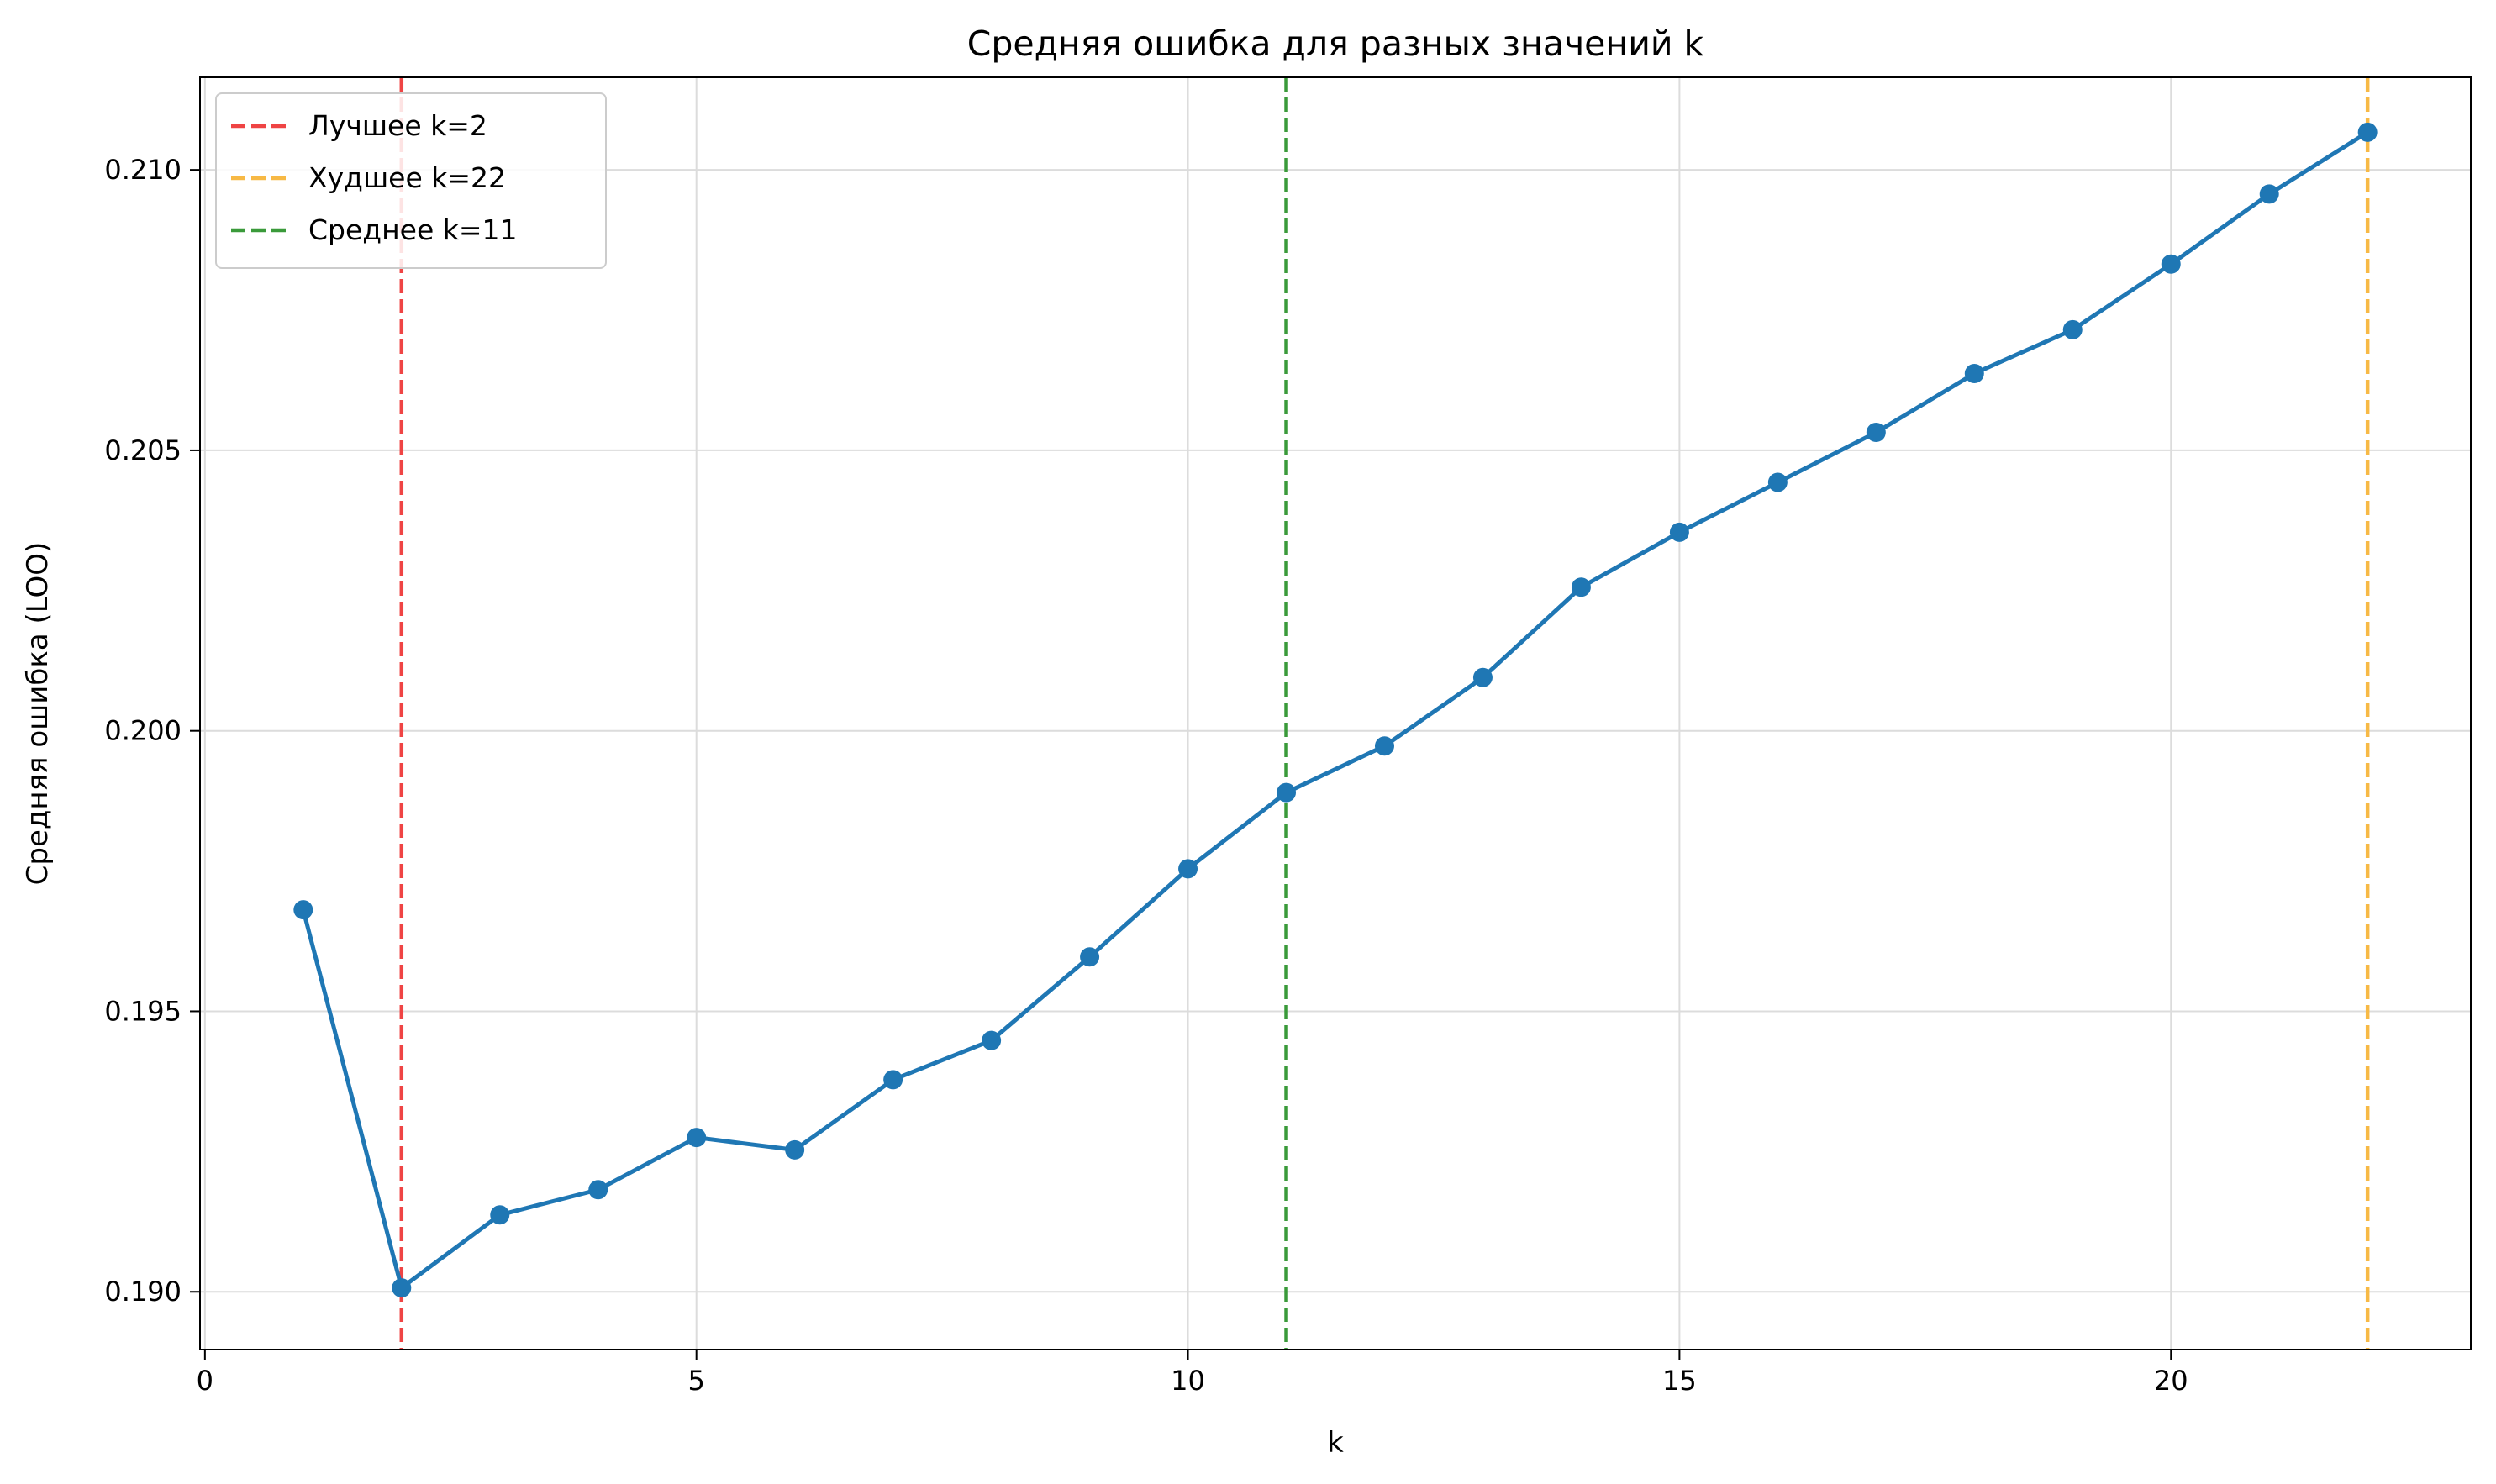 The height and width of the screenshot is (1484, 2496). What do you see at coordinates (143, 1292) in the screenshot?
I see `y-tick-label: 0.190` at bounding box center [143, 1292].